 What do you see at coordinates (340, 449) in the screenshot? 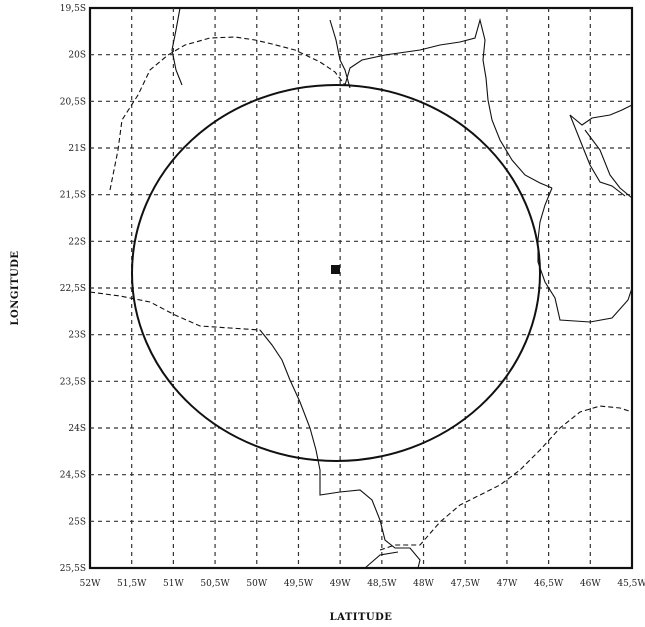
I see `river-southwest` at bounding box center [340, 449].